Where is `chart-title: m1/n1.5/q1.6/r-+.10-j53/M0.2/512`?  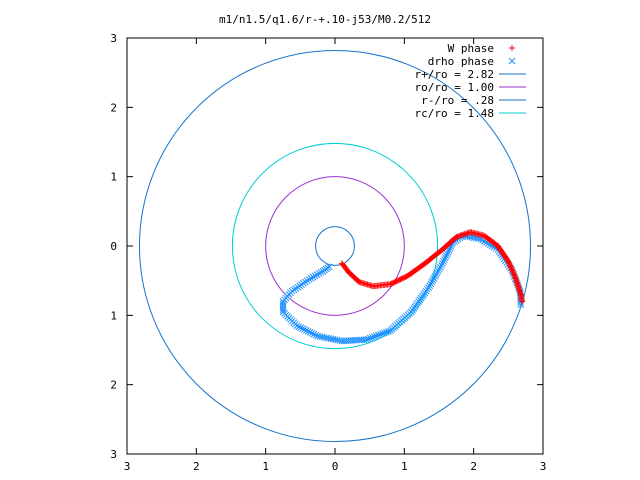 chart-title: m1/n1.5/q1.6/r-+.10-j53/M0.2/512 is located at coordinates (325, 19).